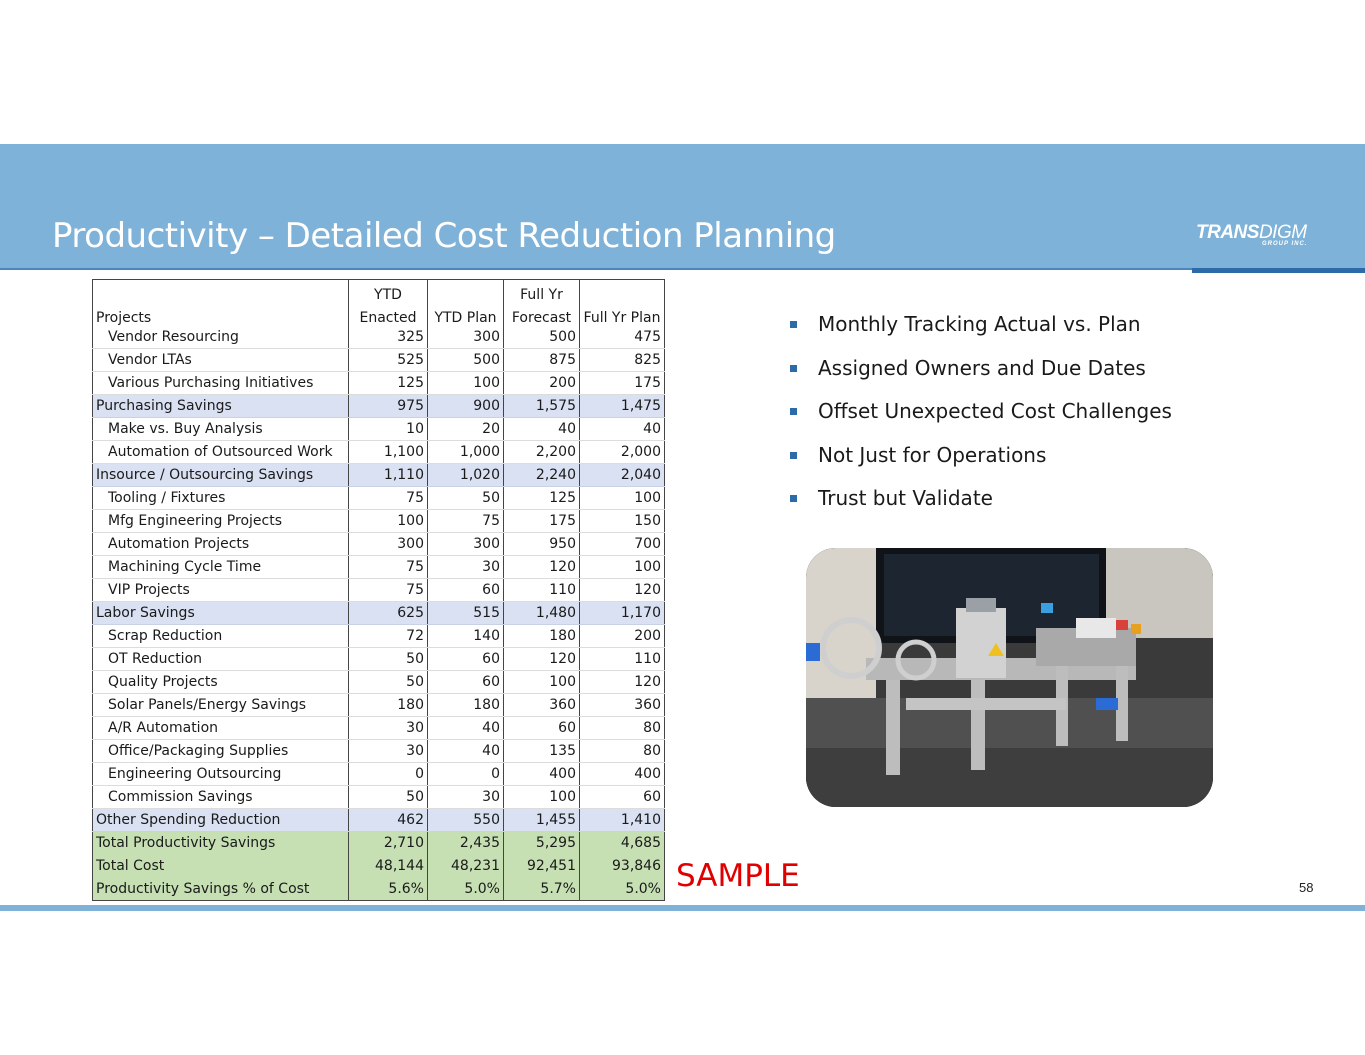 The image size is (1365, 1055). Describe the element at coordinates (465, 636) in the screenshot. I see `value-cell: 140` at that location.